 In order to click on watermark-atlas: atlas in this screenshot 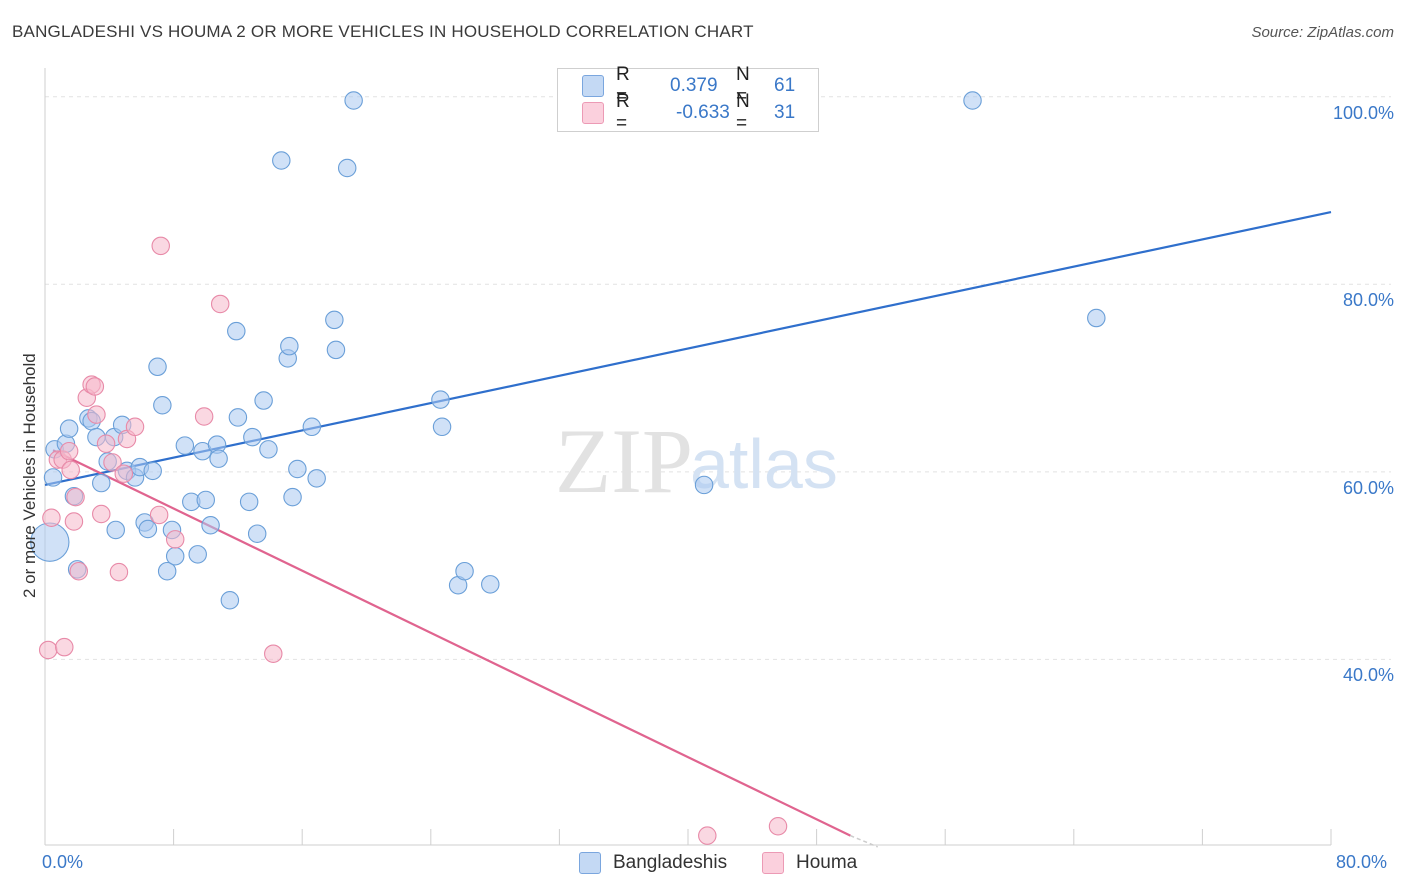, I will do `click(764, 464)`.